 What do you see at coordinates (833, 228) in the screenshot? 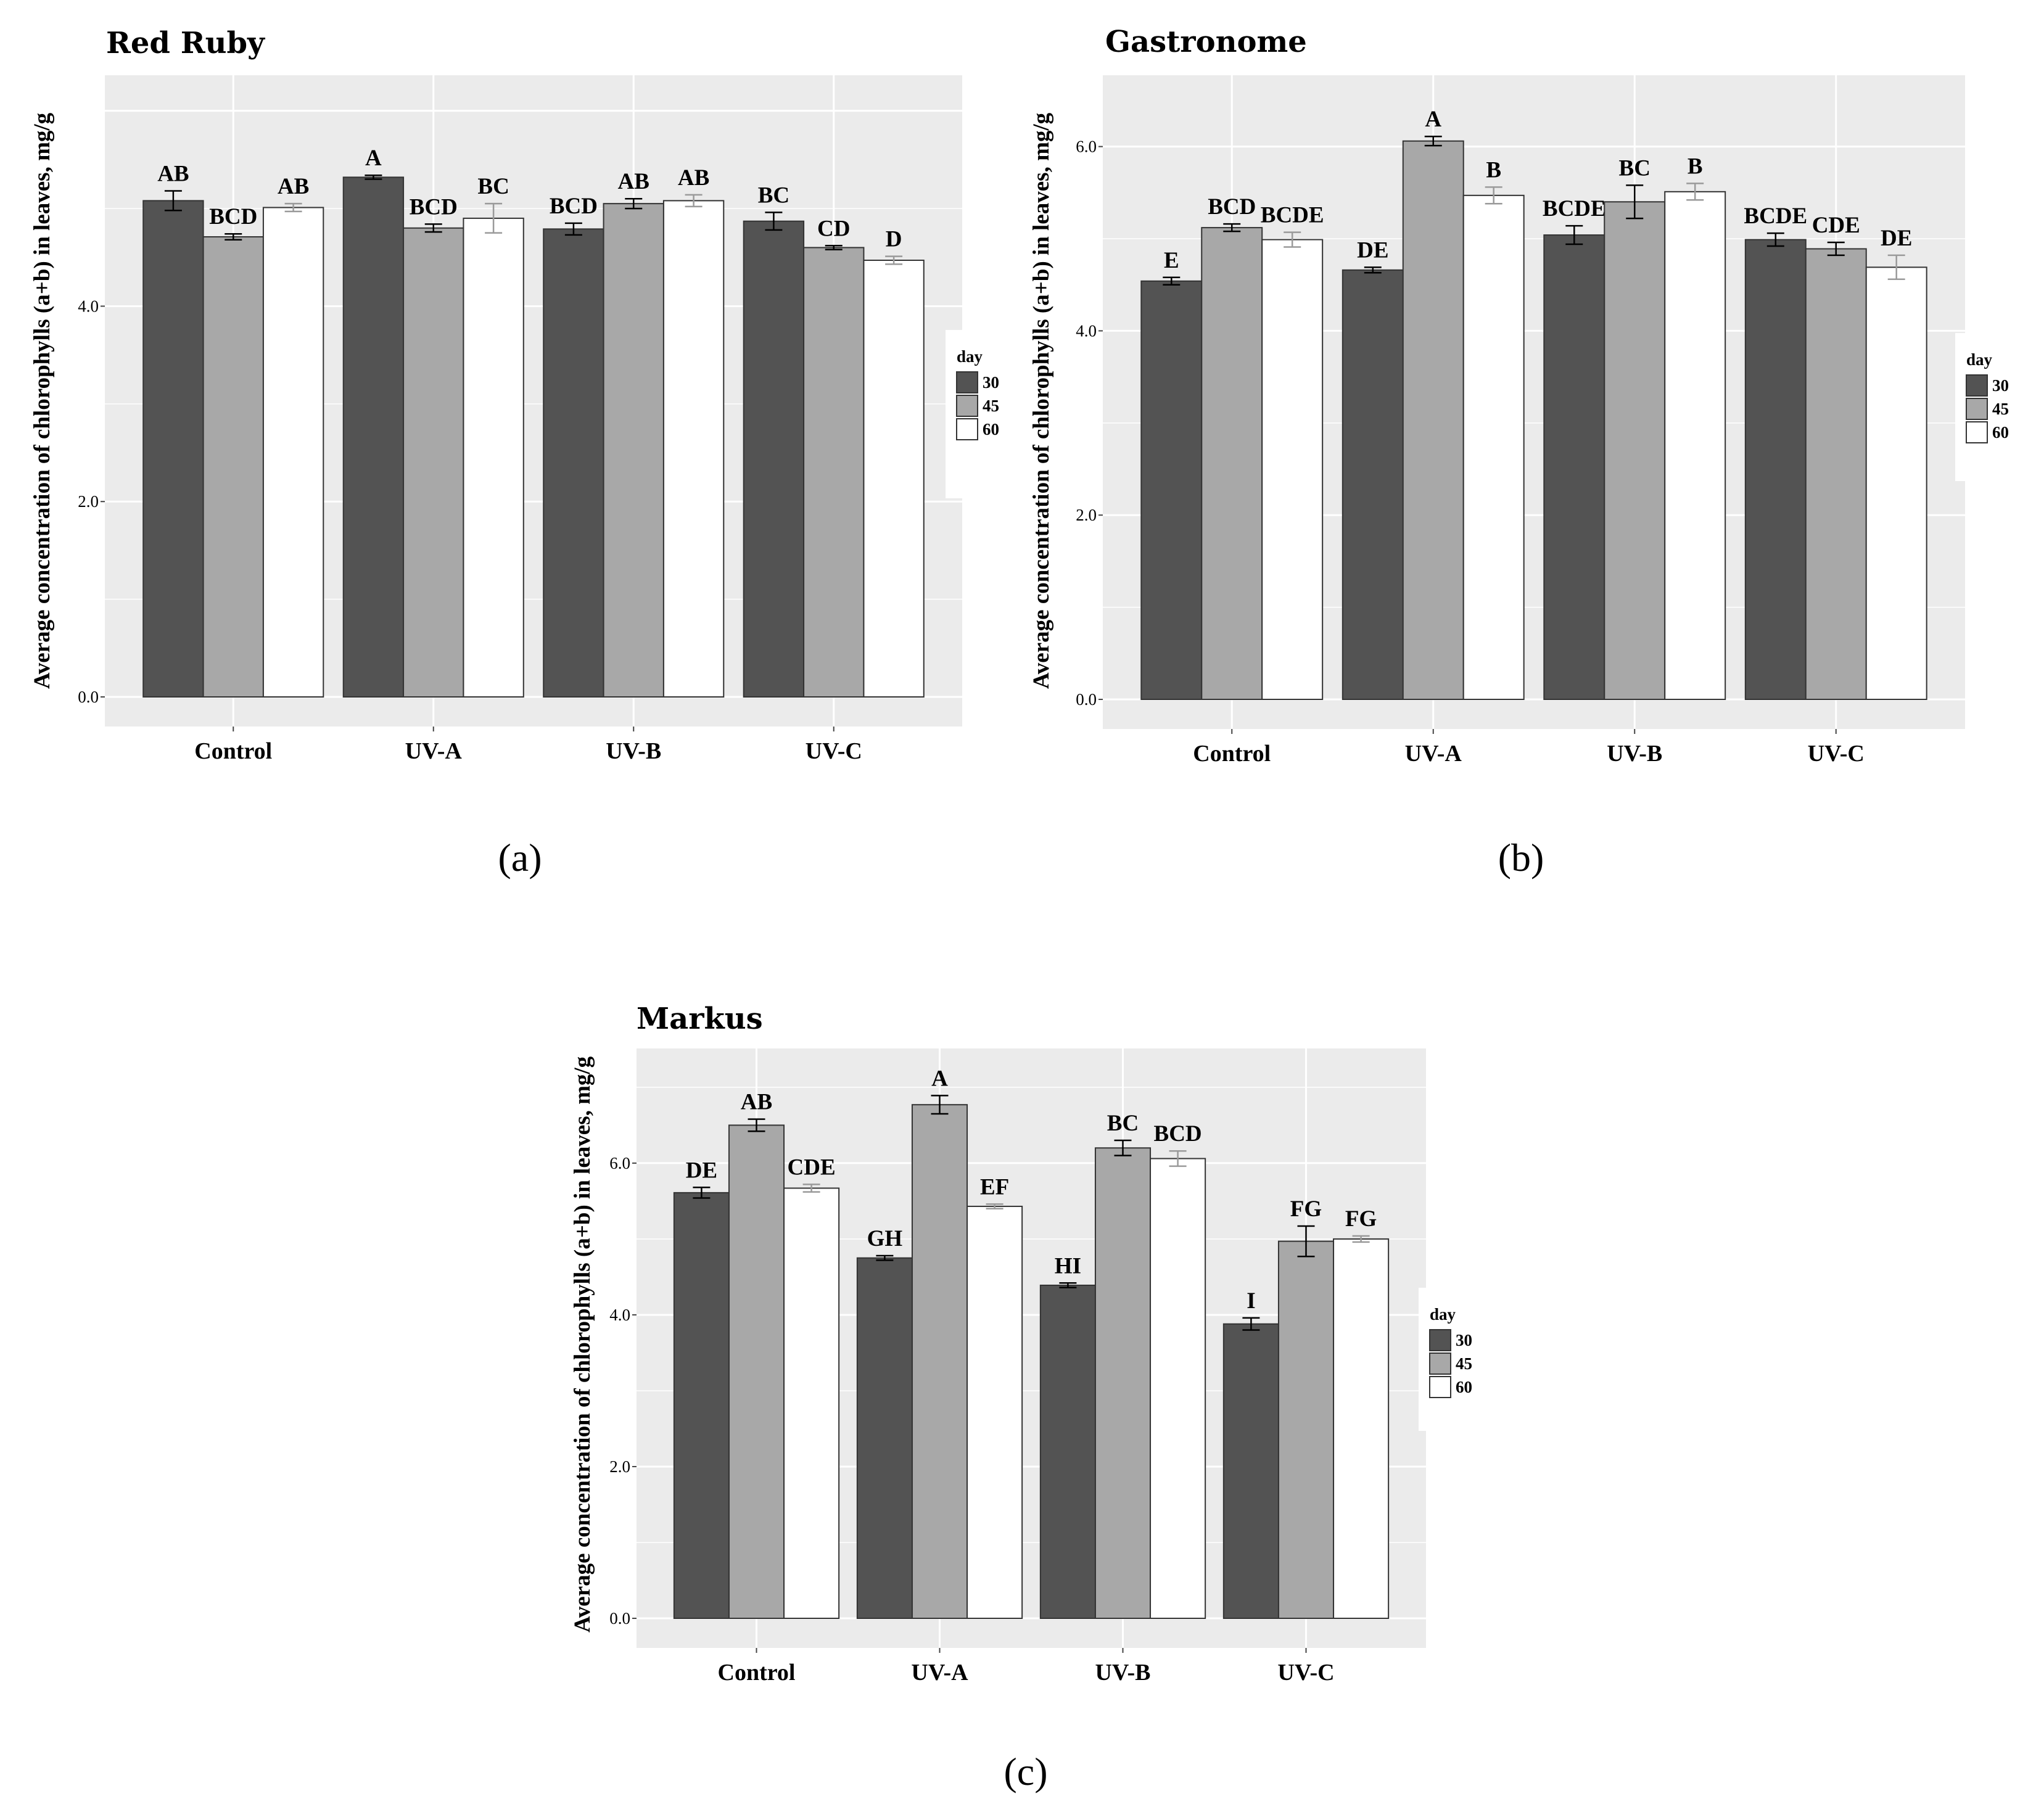
I see `significance-letter: CD` at bounding box center [833, 228].